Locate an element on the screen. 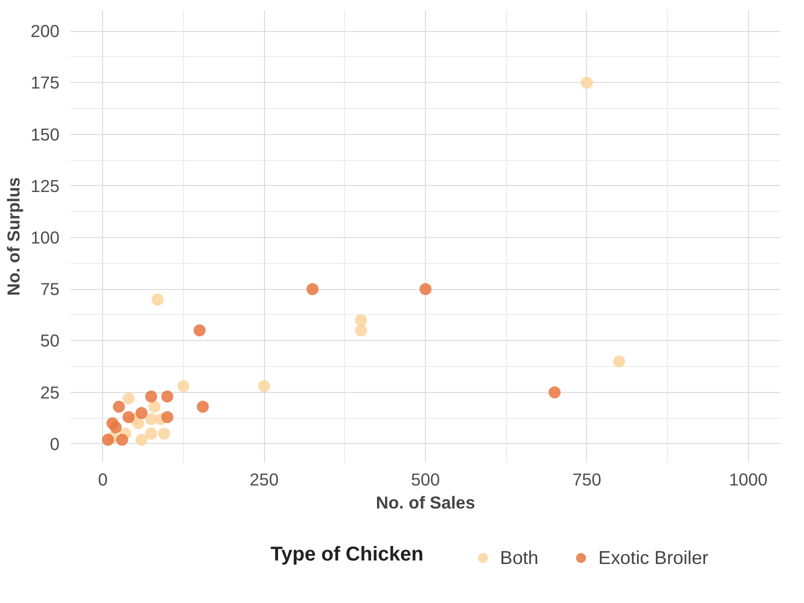 The height and width of the screenshot is (603, 804). y-tick-label: 200 is located at coordinates (45, 31).